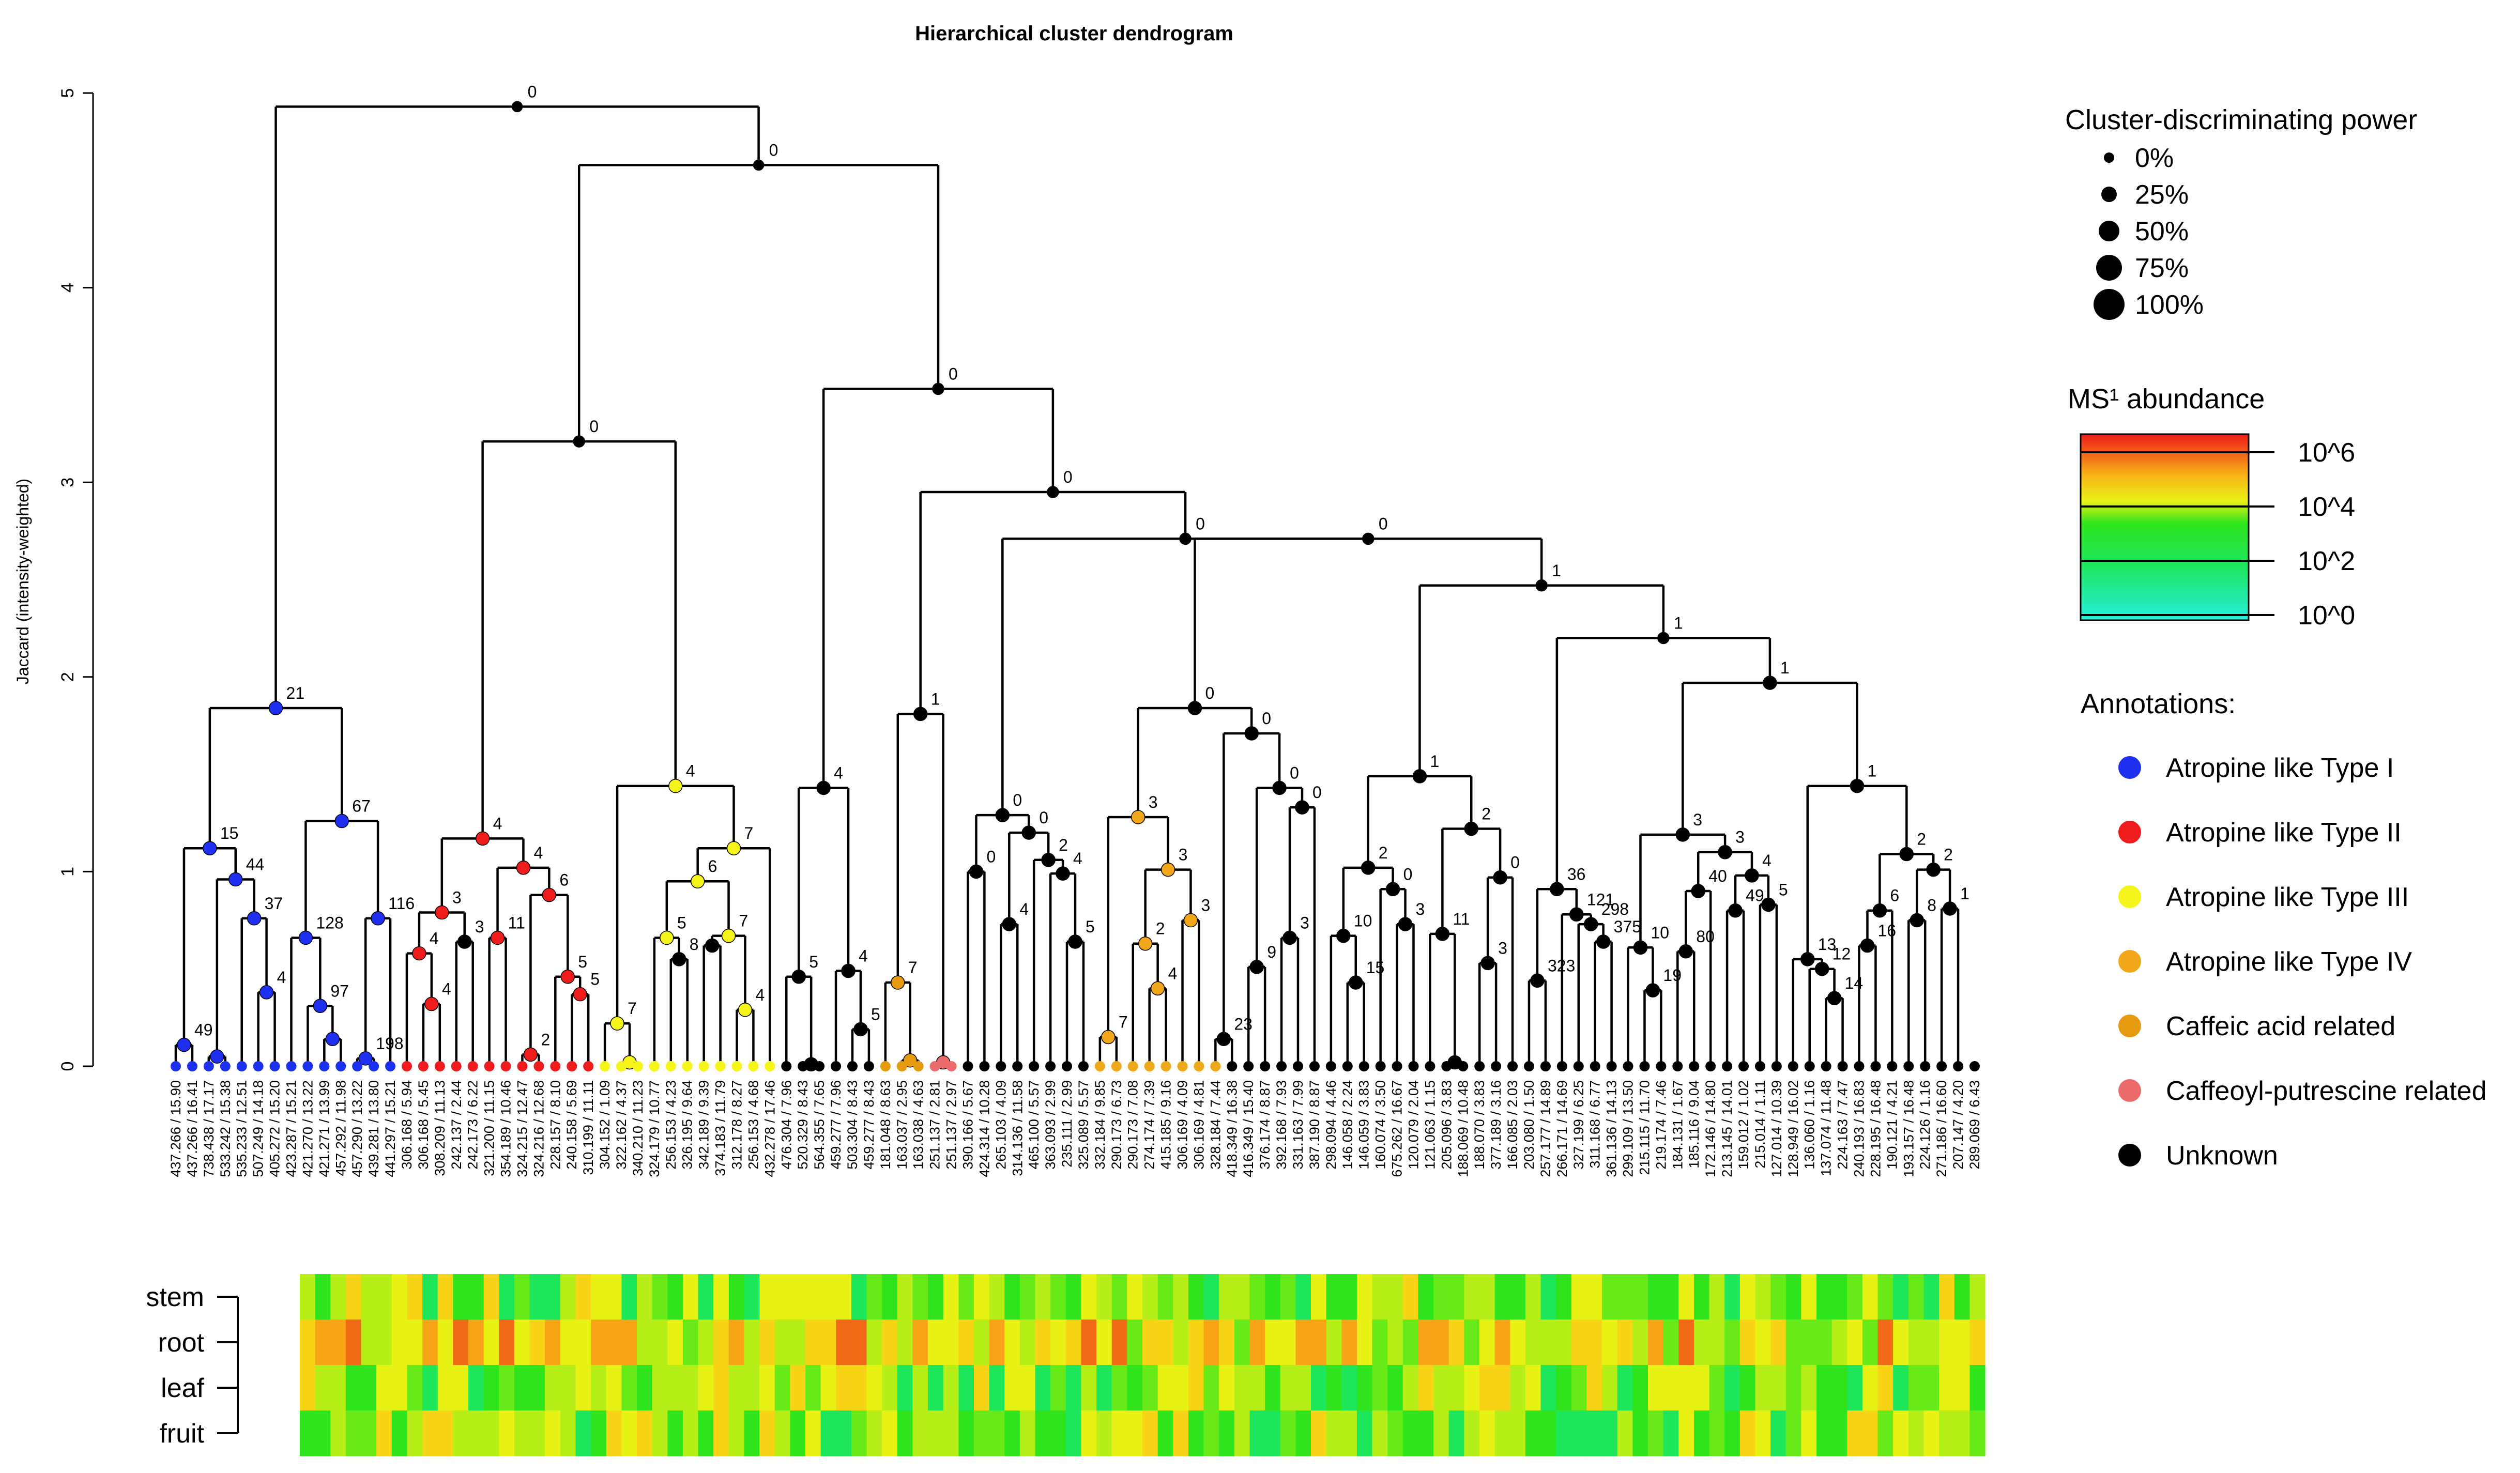 This screenshot has height=1473, width=2520. Describe the element at coordinates (2109, 268) in the screenshot. I see `size-legend-dot` at that location.